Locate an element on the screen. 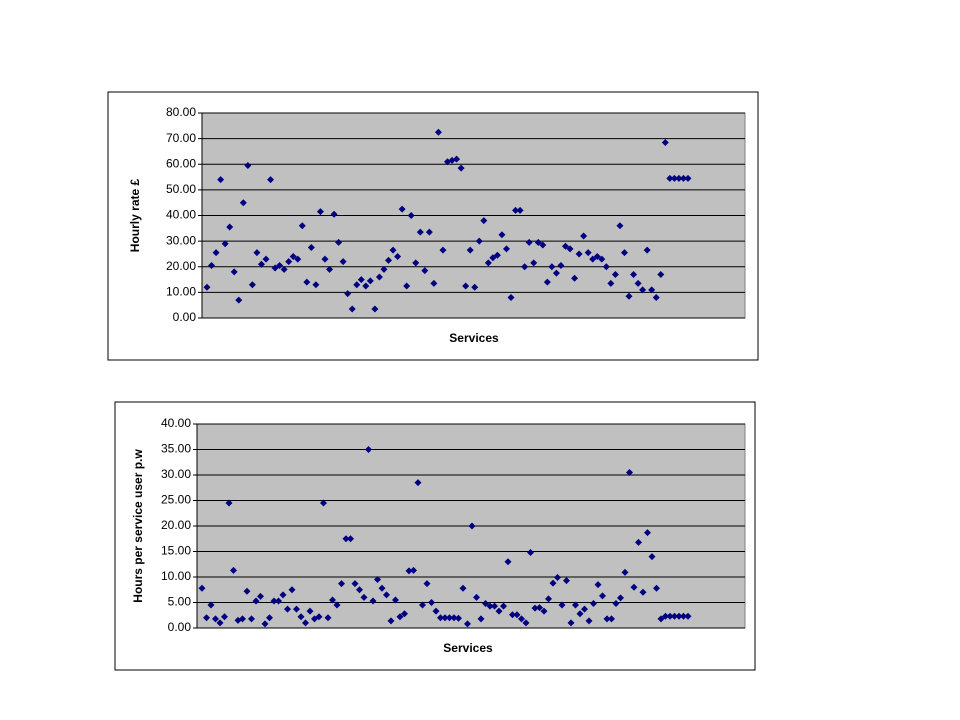  y-tick-label: 35.00 is located at coordinates (176, 449).